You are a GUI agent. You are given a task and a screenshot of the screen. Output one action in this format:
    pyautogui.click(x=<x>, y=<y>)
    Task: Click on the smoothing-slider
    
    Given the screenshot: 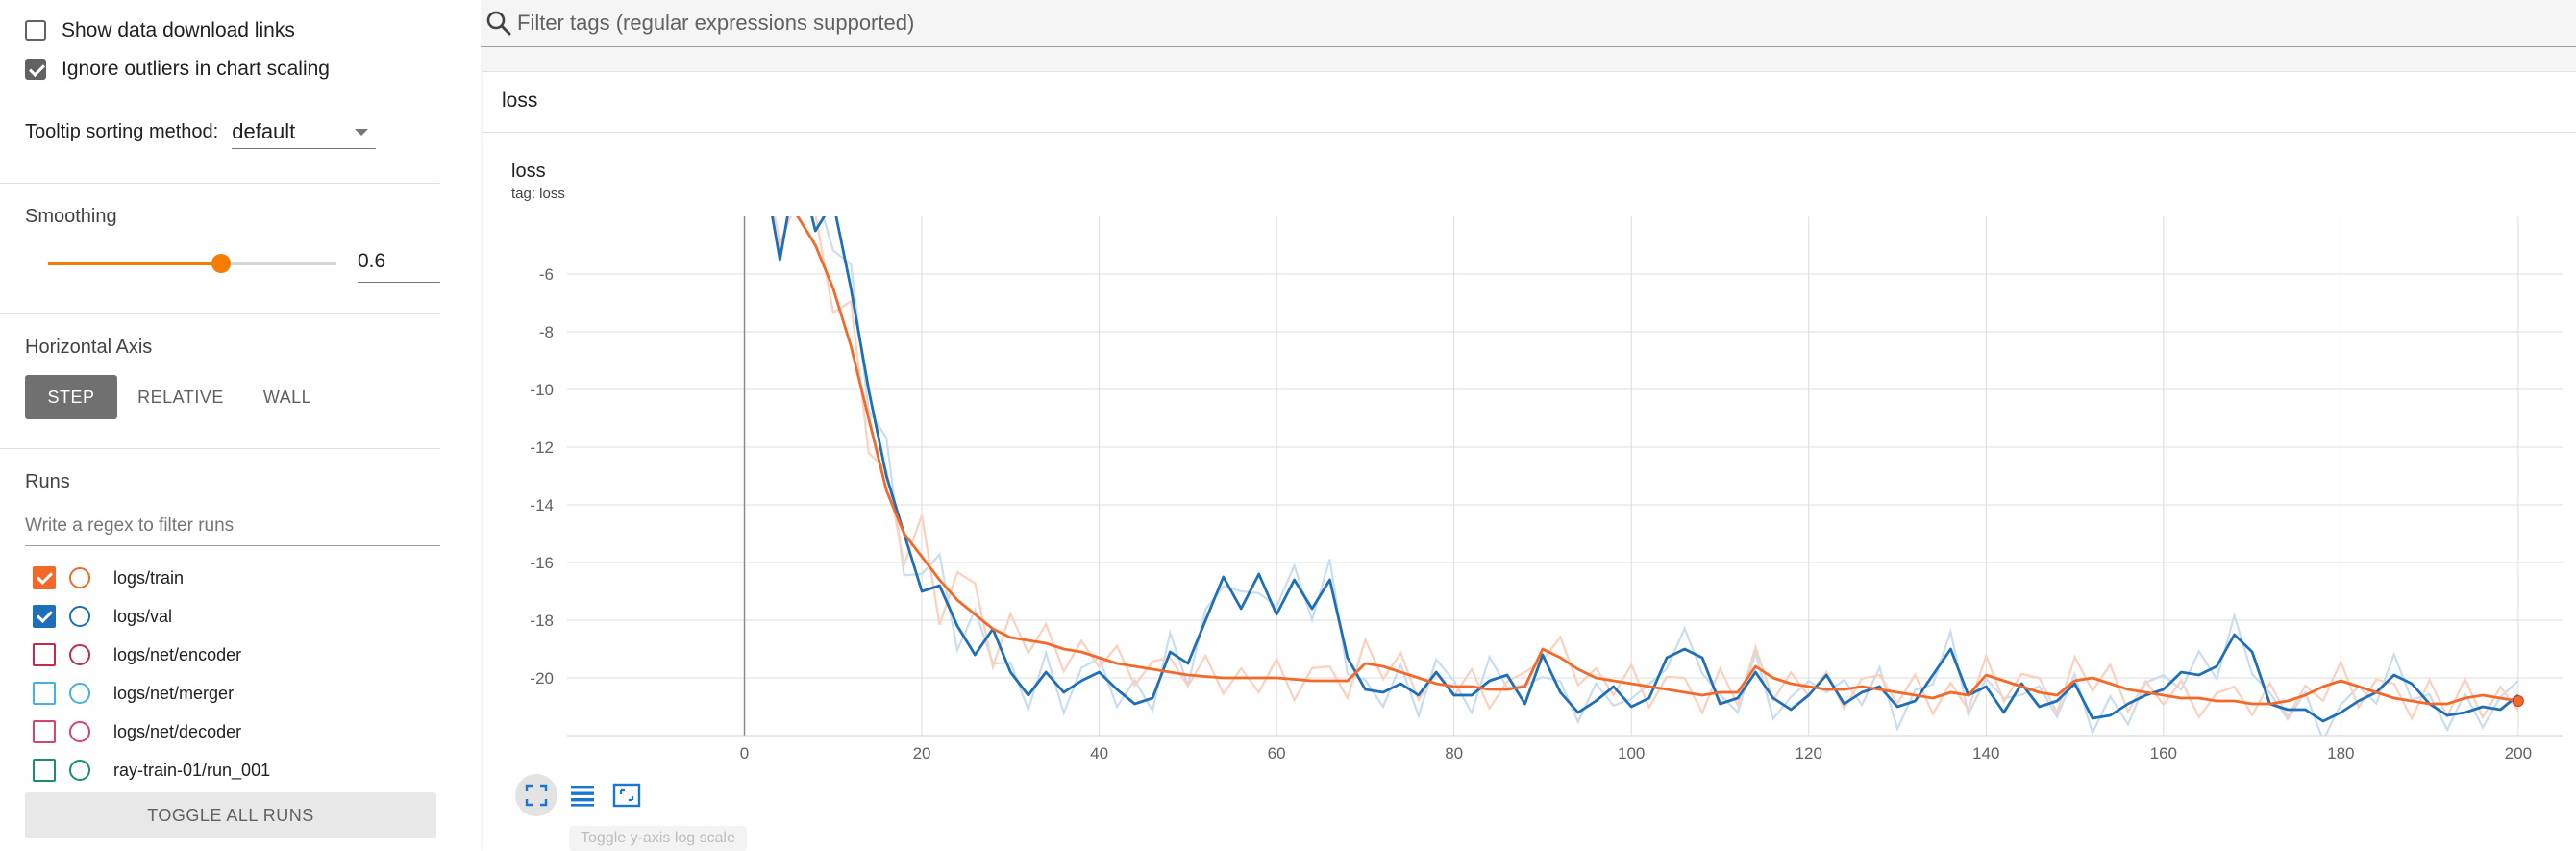 What is the action you would take?
    pyautogui.click(x=192, y=263)
    